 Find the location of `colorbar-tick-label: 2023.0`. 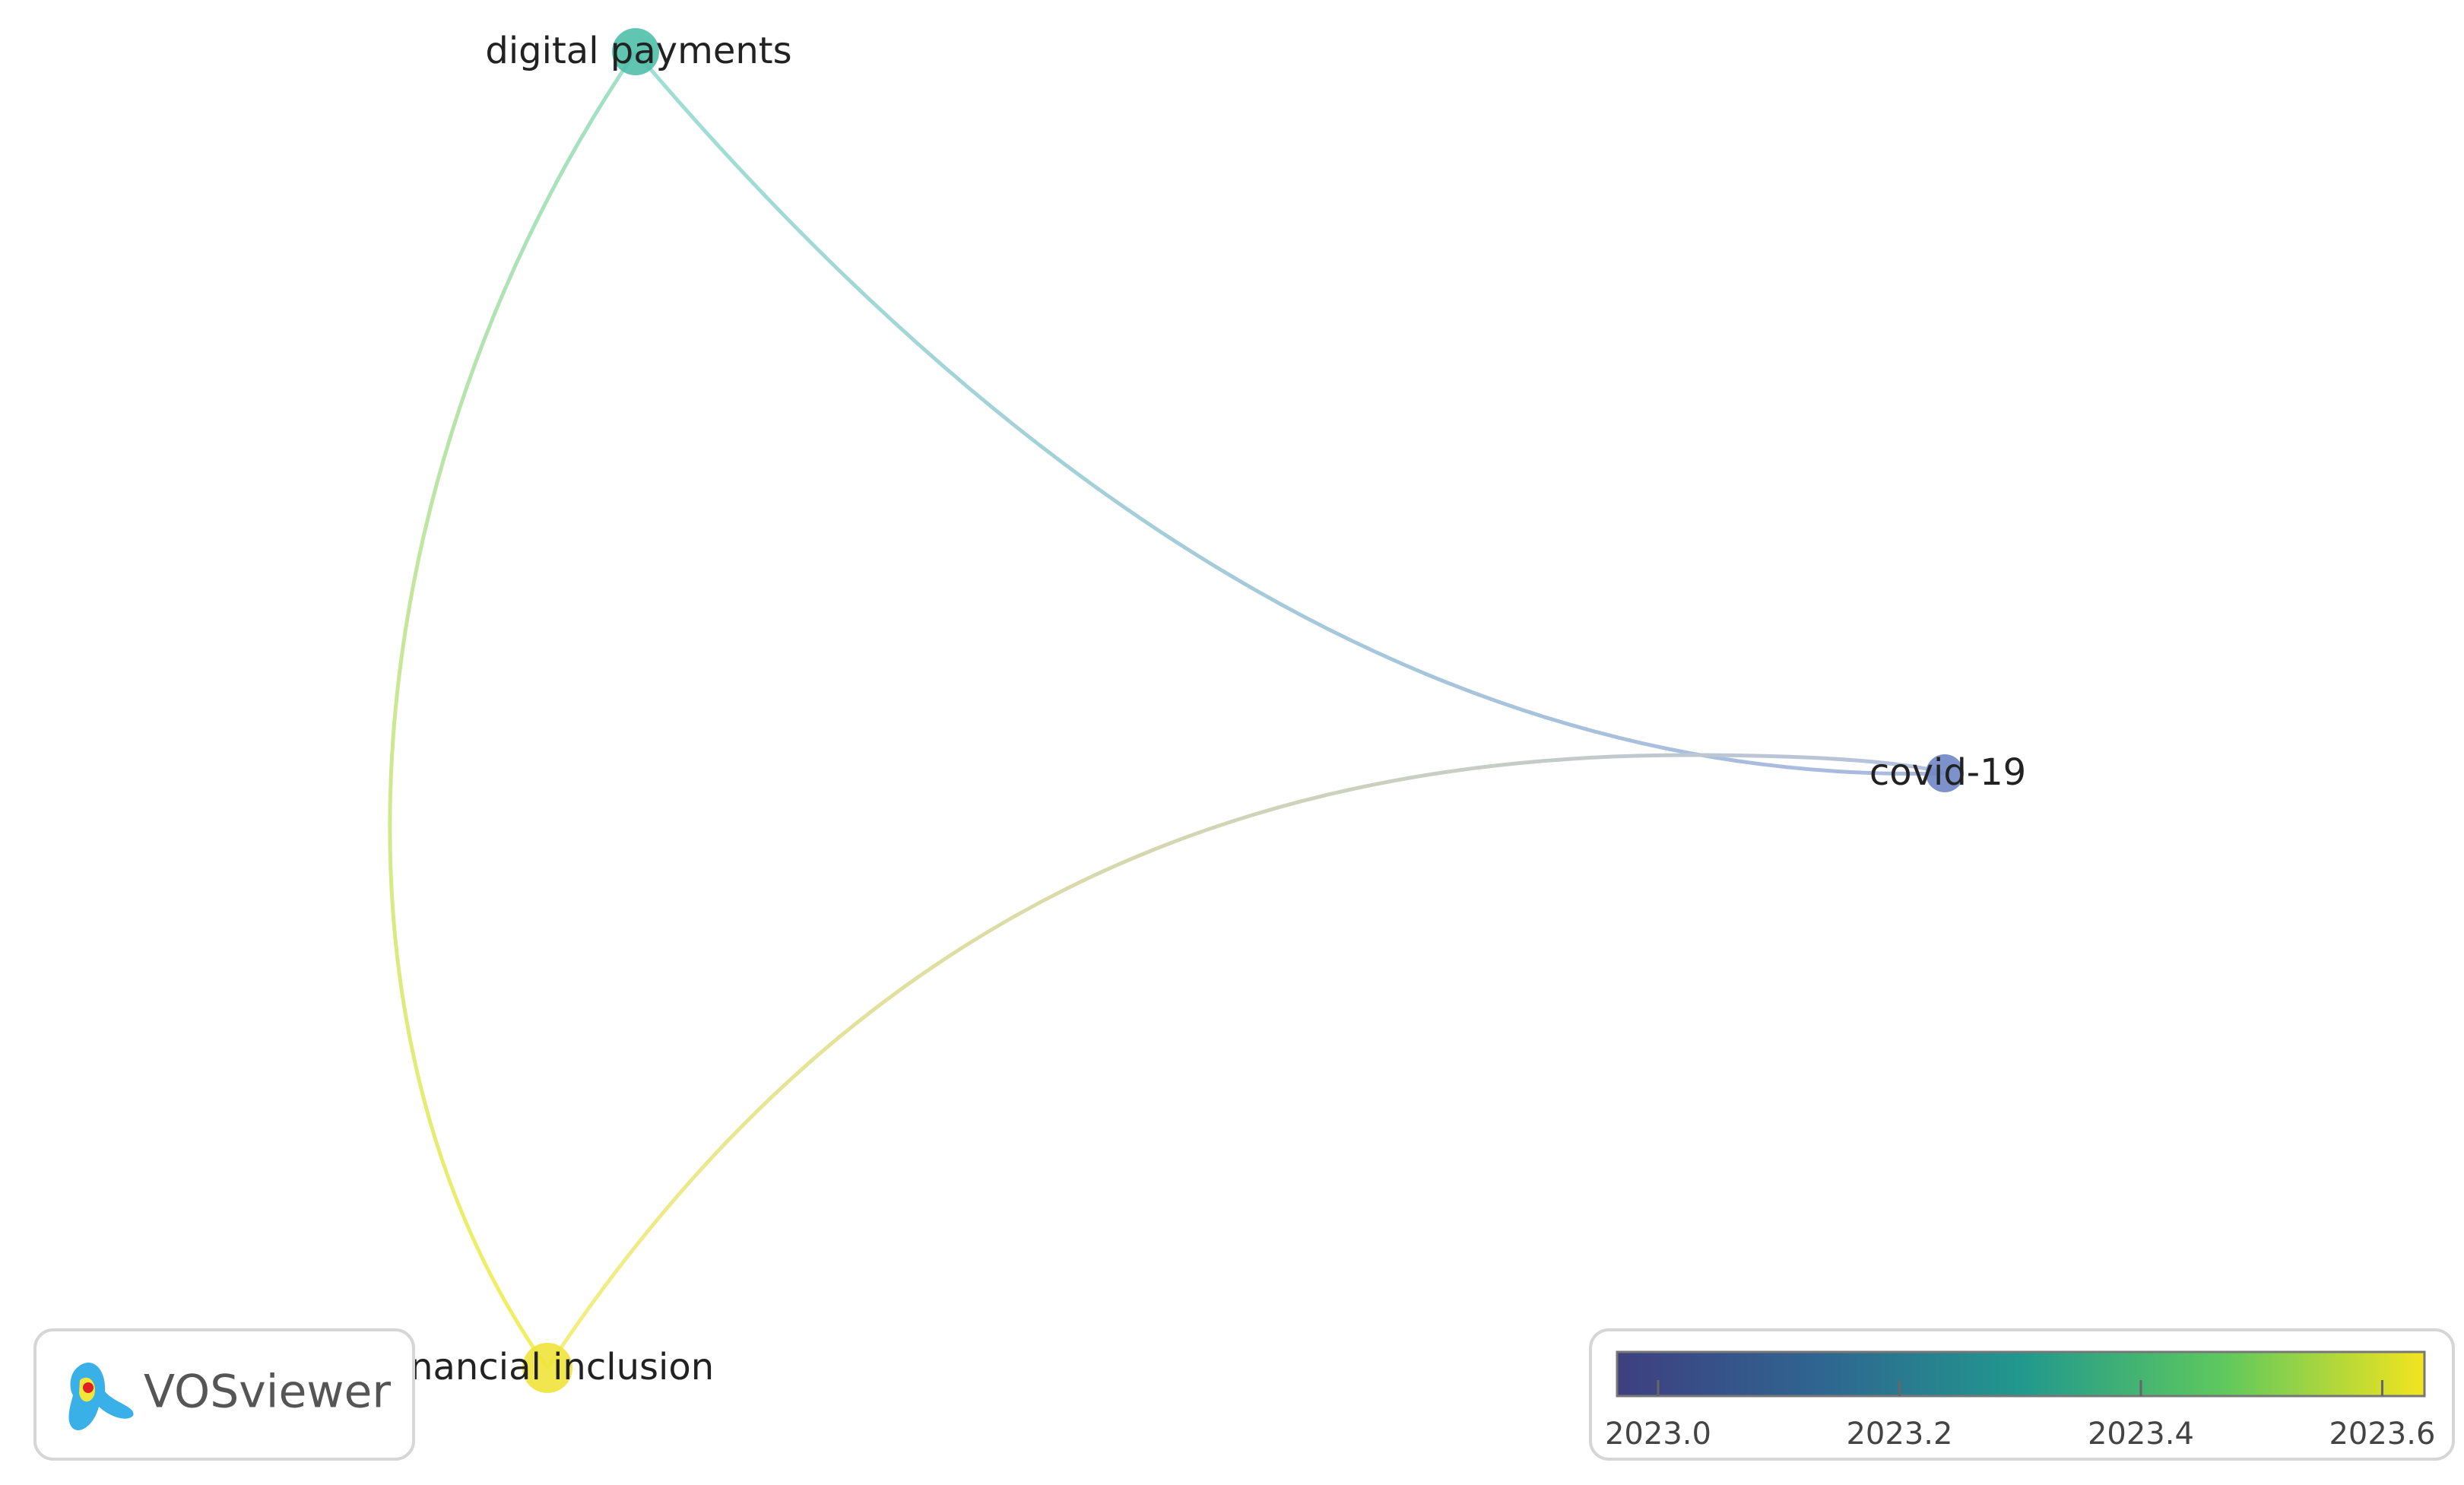

colorbar-tick-label: 2023.0 is located at coordinates (1658, 1435).